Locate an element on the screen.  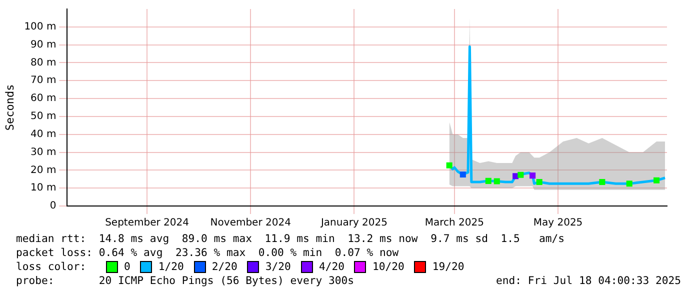
text: packet loss: 0.64 % avg 23.36 % max 0.00 % min 0.07 % now is located at coordinates (208, 253).